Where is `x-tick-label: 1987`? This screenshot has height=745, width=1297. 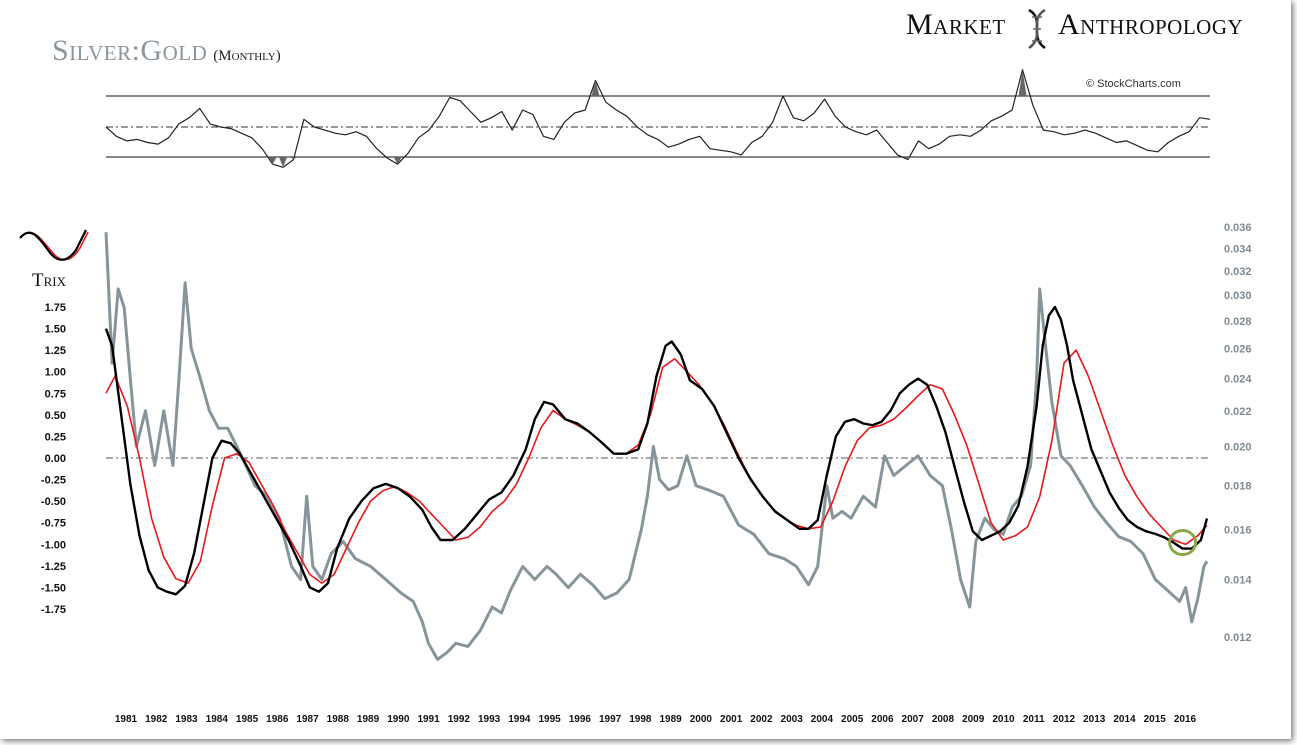 x-tick-label: 1987 is located at coordinates (307, 719).